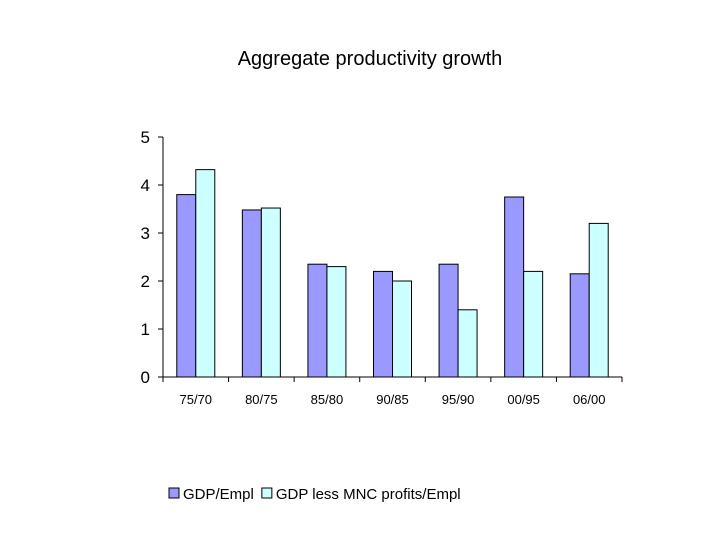 The height and width of the screenshot is (540, 720). What do you see at coordinates (267, 493) in the screenshot?
I see `legend-swatch-gdp-less-mnc` at bounding box center [267, 493].